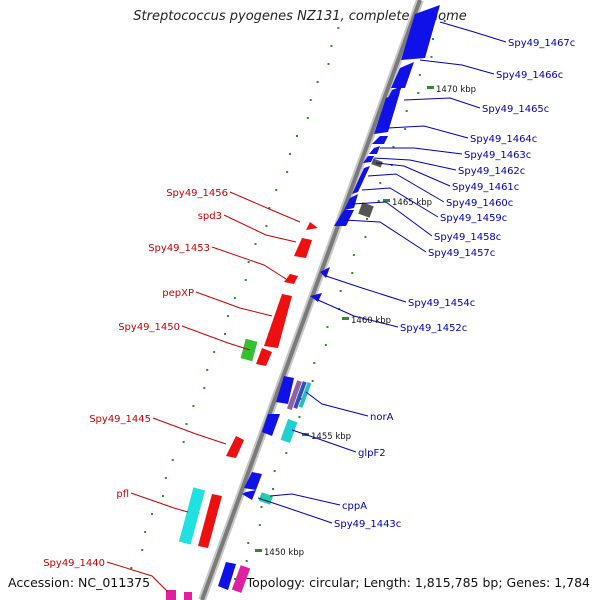 The width and height of the screenshot is (600, 600). Describe the element at coordinates (178, 293) in the screenshot. I see `gene-label-forward: pepXP` at that location.